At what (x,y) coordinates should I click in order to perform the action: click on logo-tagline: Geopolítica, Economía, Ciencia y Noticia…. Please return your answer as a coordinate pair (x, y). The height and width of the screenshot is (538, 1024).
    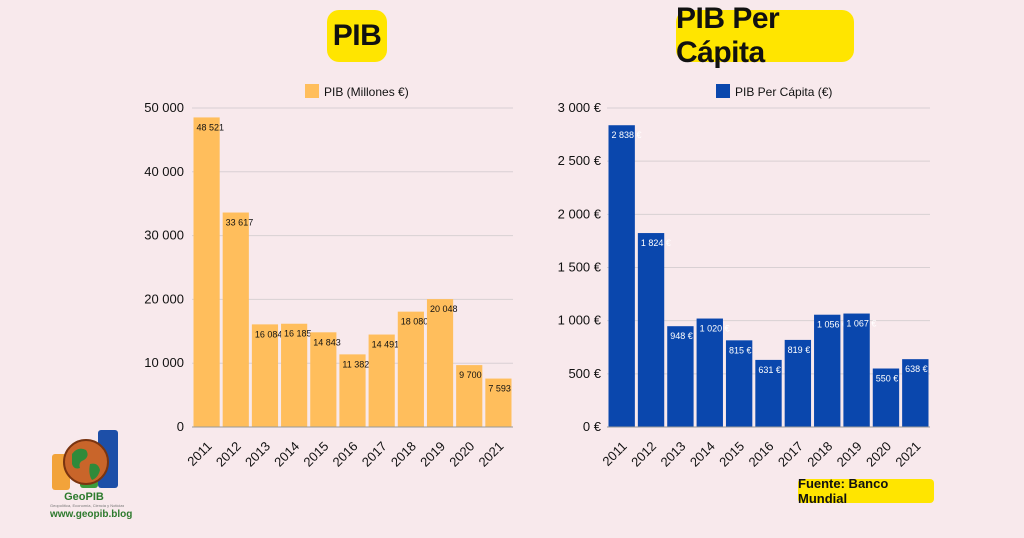
    Looking at the image, I should click on (87, 505).